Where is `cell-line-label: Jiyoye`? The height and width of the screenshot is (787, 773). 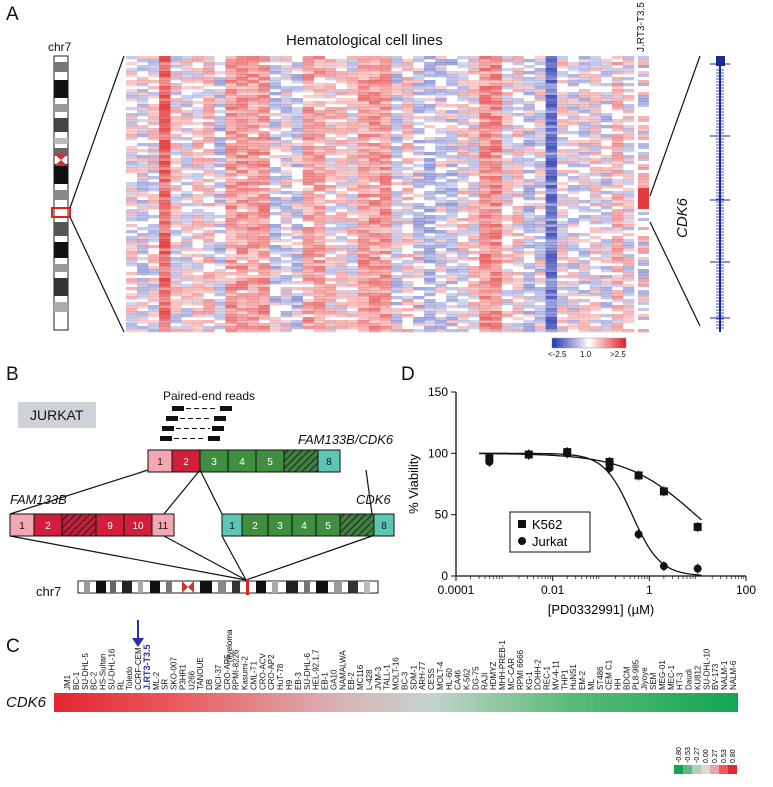
cell-line-label: Jiyoye is located at coordinates (644, 678).